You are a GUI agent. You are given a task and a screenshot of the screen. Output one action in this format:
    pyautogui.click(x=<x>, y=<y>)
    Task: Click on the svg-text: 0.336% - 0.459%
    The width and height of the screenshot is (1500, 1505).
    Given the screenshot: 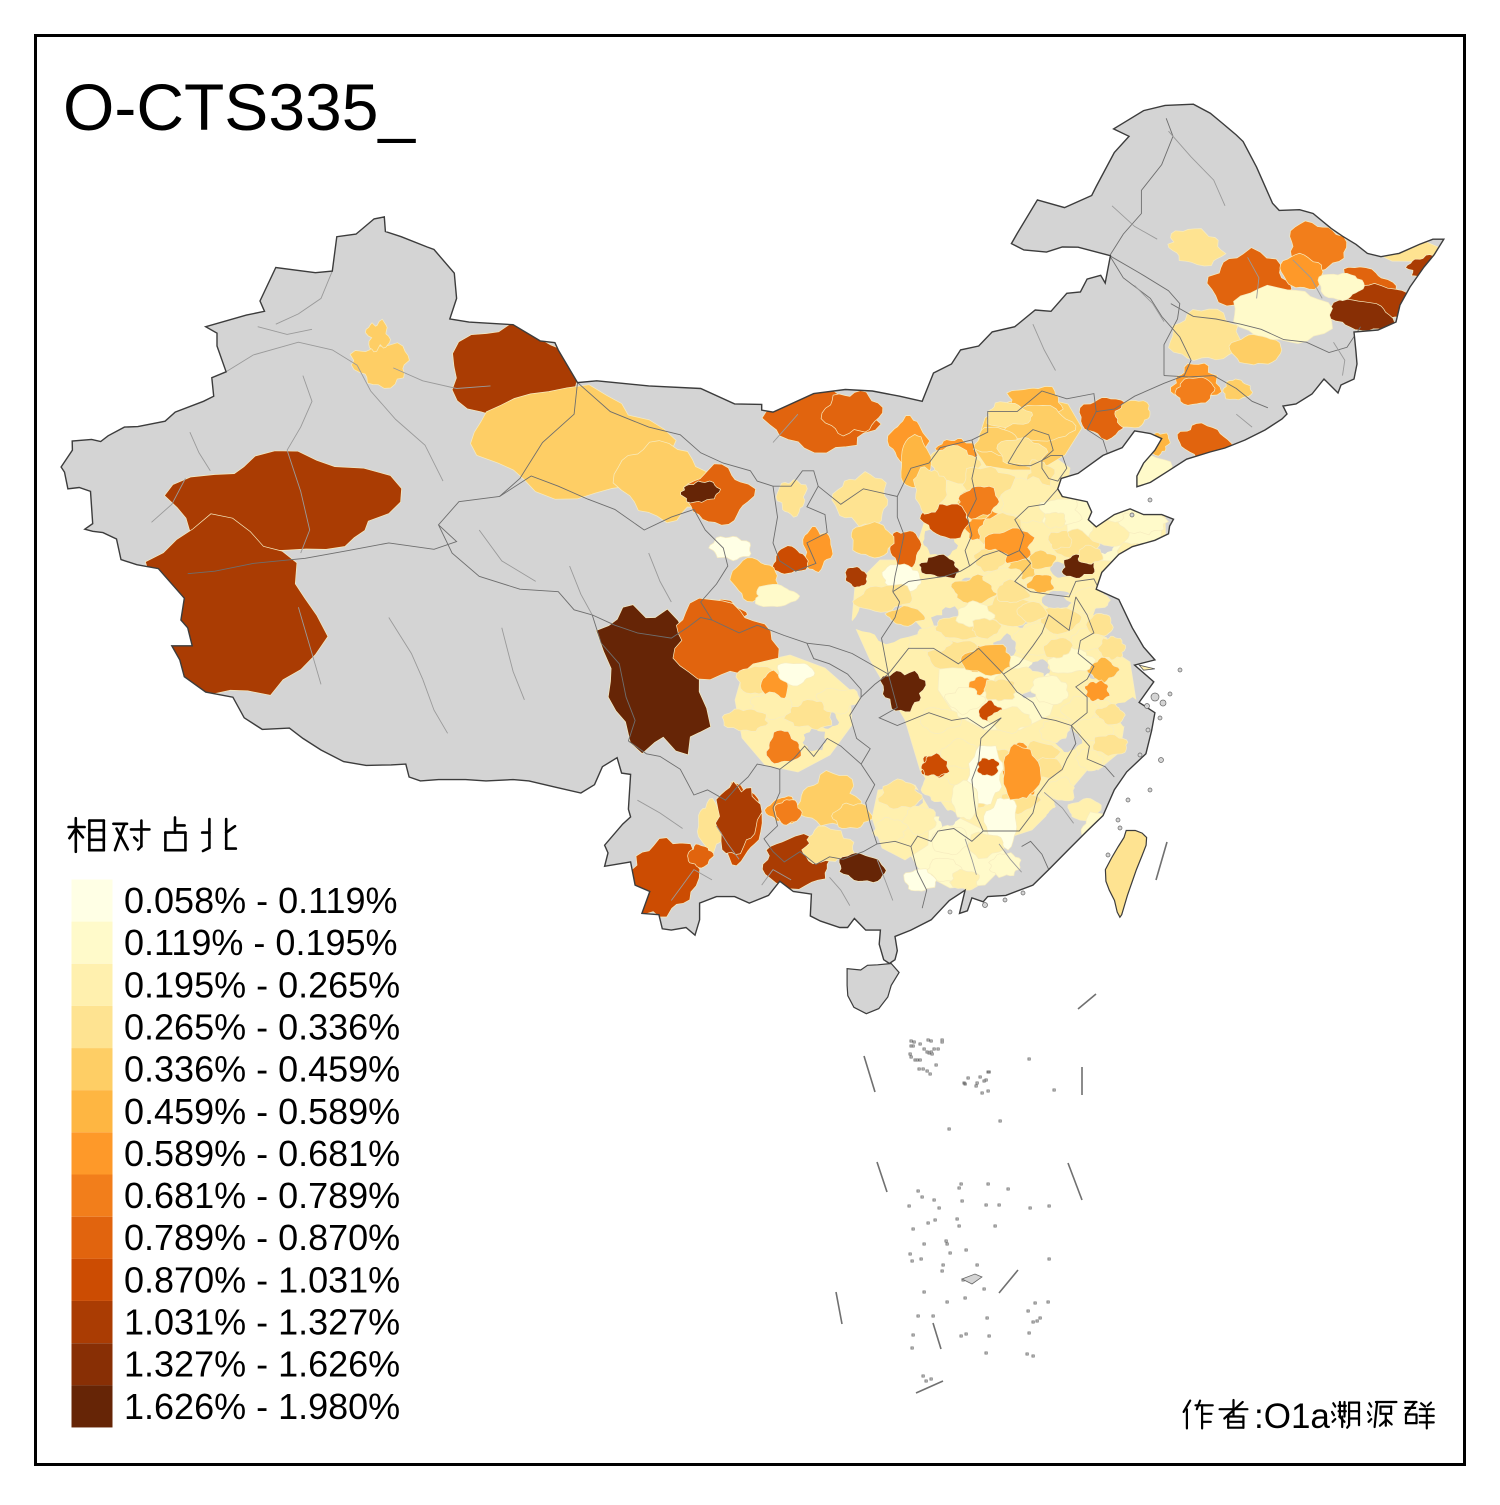 What is the action you would take?
    pyautogui.click(x=262, y=1069)
    